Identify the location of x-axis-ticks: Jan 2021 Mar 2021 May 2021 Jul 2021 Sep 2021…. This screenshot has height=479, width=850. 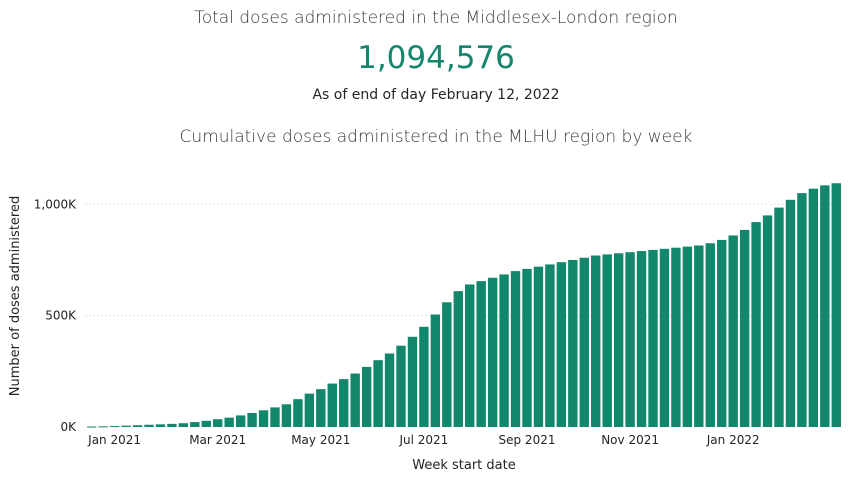
(423, 440).